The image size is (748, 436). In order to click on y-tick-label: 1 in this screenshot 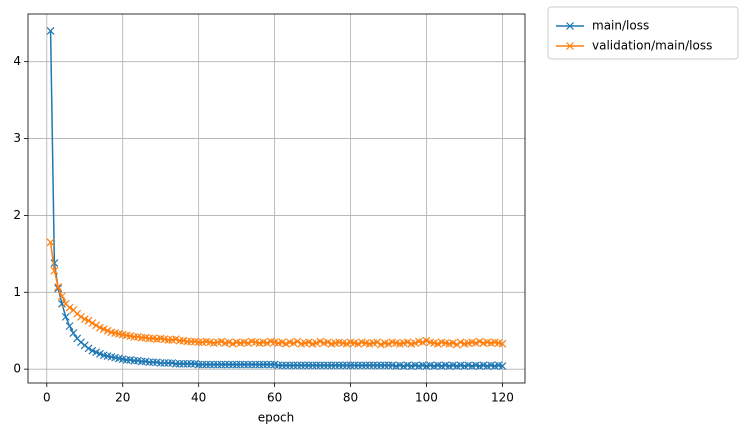, I will do `click(17, 292)`.